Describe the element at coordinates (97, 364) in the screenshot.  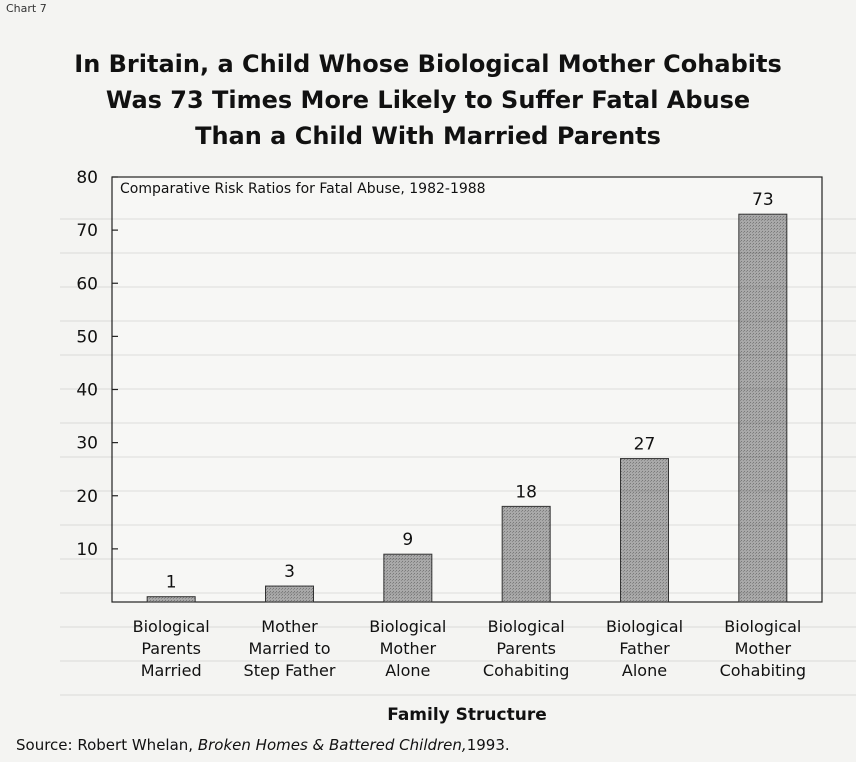
I see `y-axis: 10 20 30 40 50 60 70 80` at that location.